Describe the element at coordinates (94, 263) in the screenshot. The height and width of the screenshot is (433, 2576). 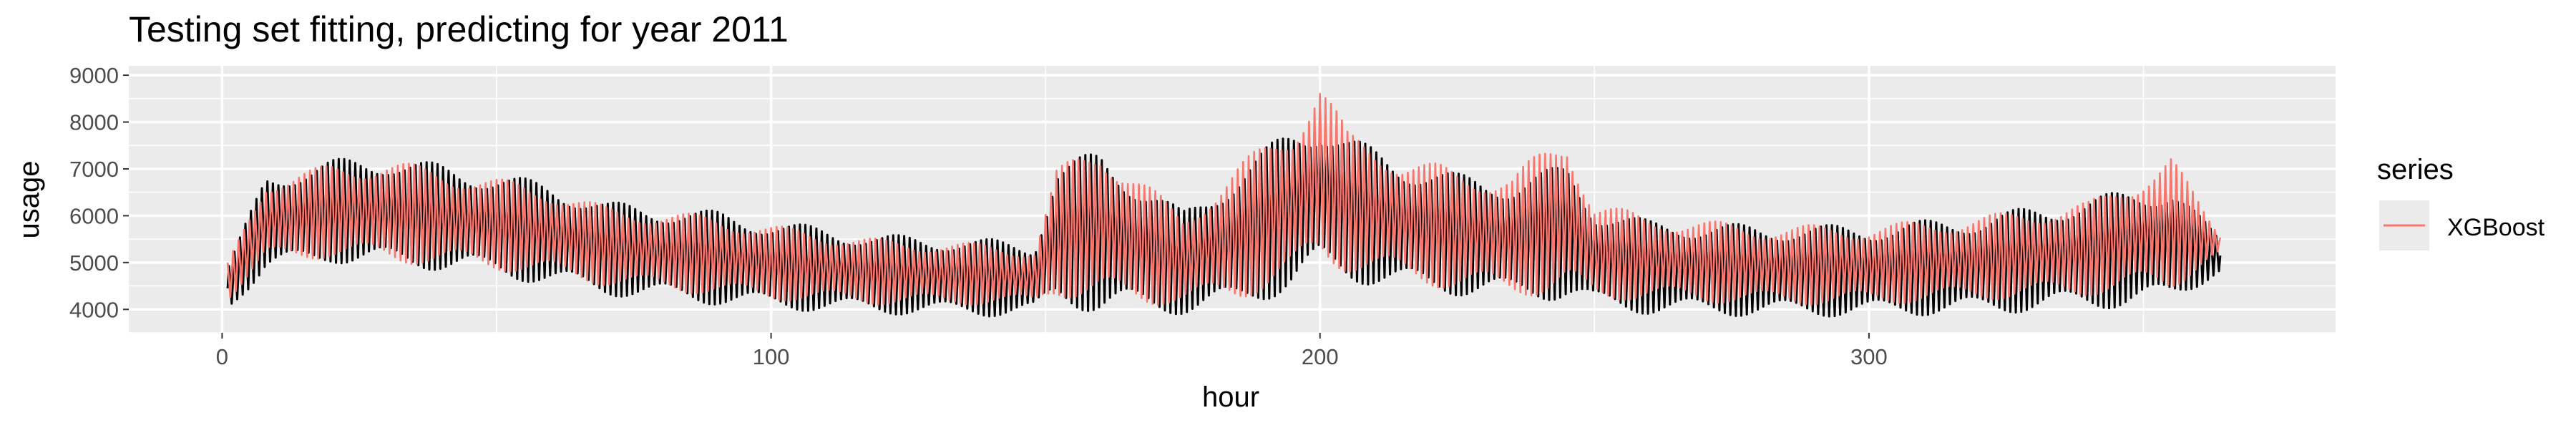
I see `y-tick-label: 5000` at that location.